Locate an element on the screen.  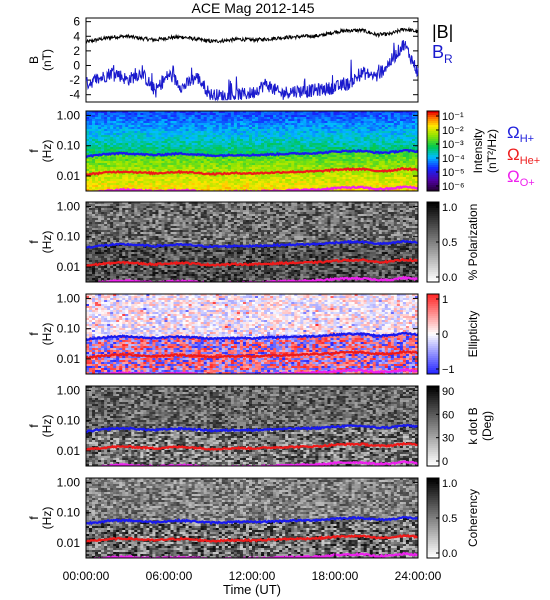
panel-ellipticity: 1.00 0.10 0.01 f (Hz) 1 0 −1 Ellipticity is located at coordinates (253, 333).